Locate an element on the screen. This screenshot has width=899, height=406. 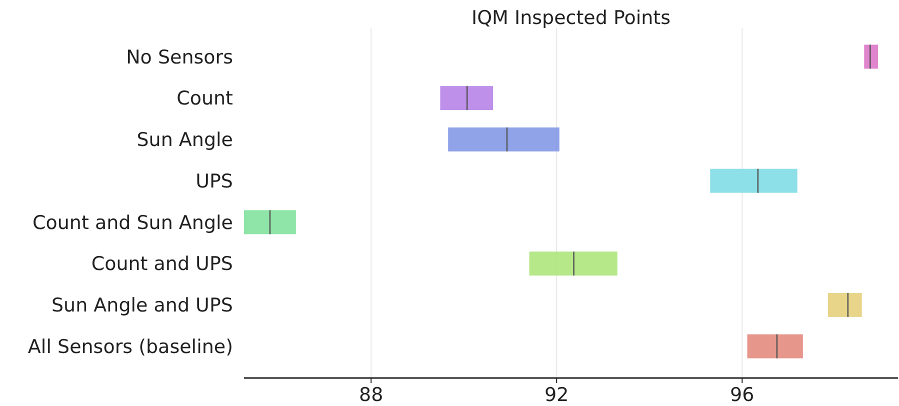
y-tick-label: Count and UPS is located at coordinates (162, 264).